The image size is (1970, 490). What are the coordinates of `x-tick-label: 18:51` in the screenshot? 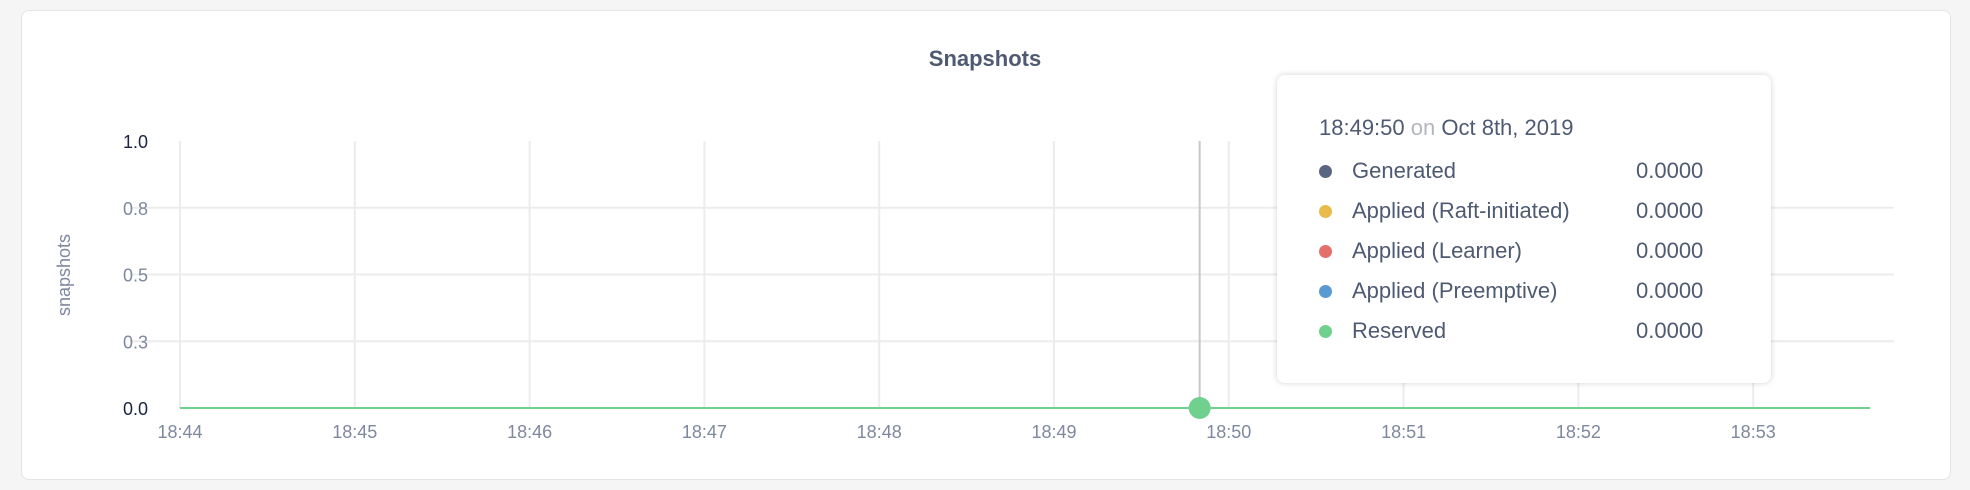 It's located at (1403, 432).